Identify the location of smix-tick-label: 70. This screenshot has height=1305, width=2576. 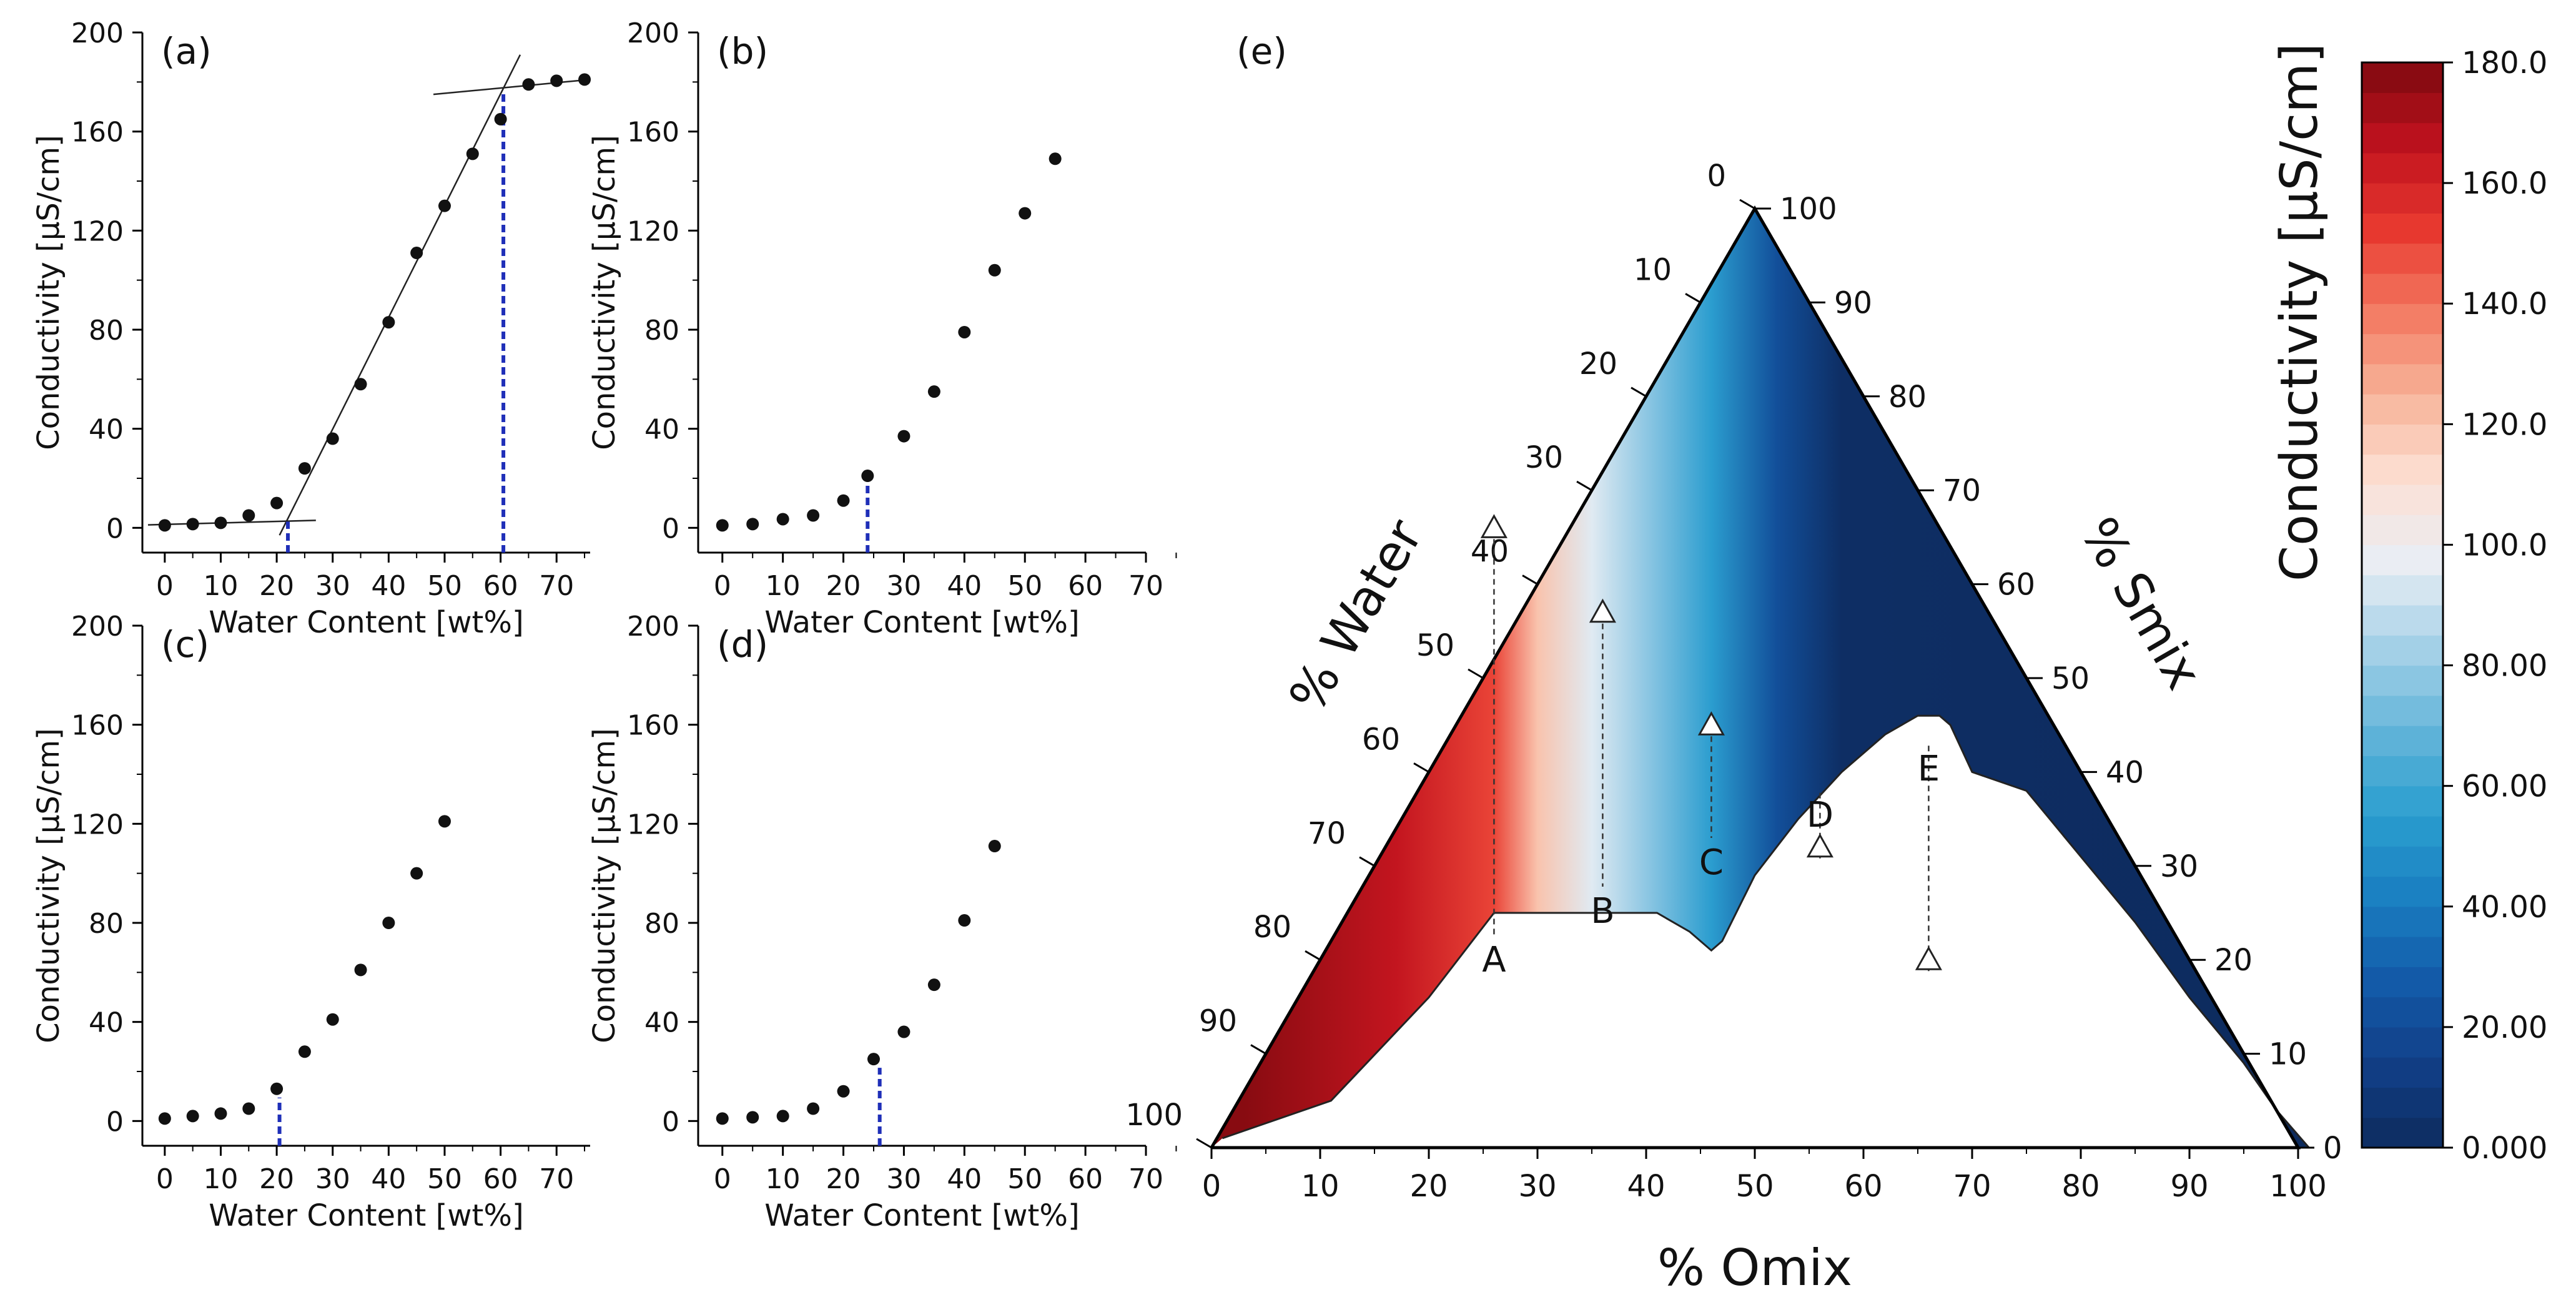
(1962, 490).